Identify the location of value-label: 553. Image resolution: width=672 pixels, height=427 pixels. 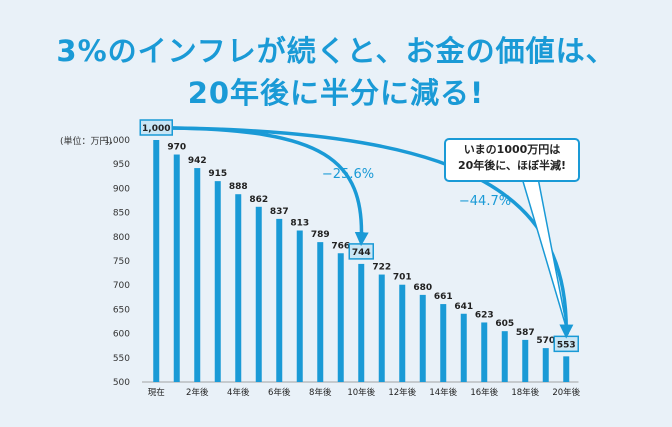
(566, 345).